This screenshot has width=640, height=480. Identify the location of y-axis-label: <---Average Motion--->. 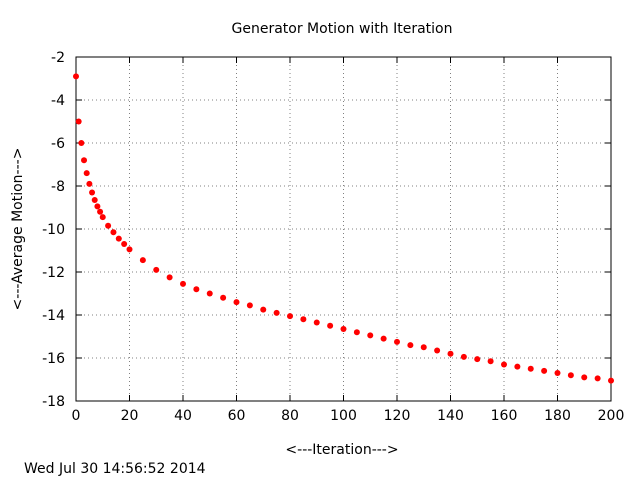
(18, 229).